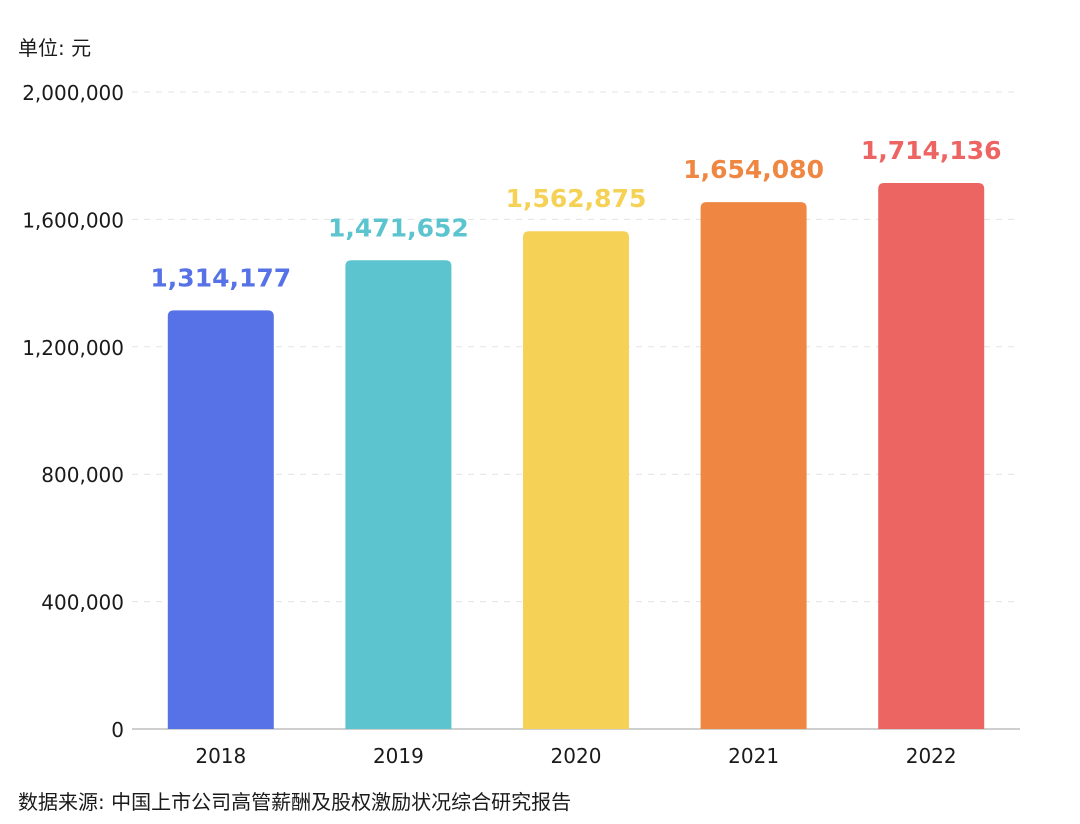 The height and width of the screenshot is (824, 1080). Describe the element at coordinates (576, 198) in the screenshot. I see `bar-value-label: 1,562,875` at that location.